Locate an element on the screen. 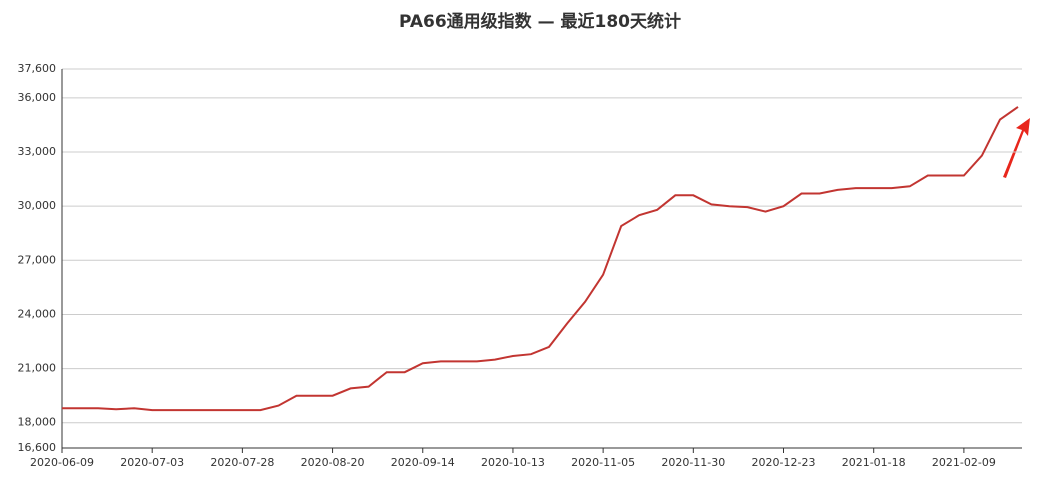 The width and height of the screenshot is (1048, 498). x-tick-label: 2020-08-20 is located at coordinates (333, 462).